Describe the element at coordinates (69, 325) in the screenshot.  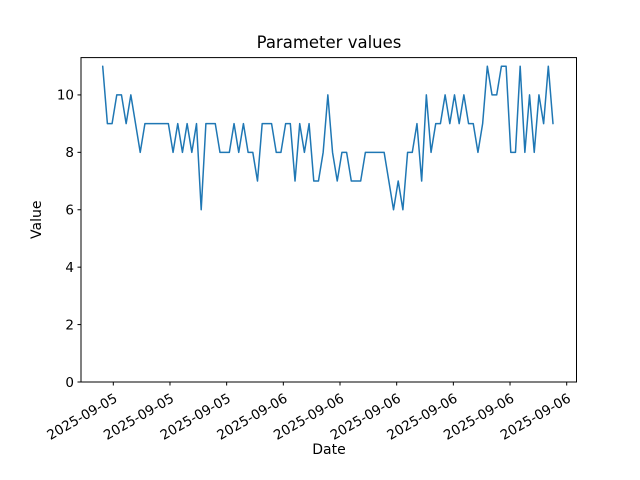
I see `y-tick-label: 2` at that location.